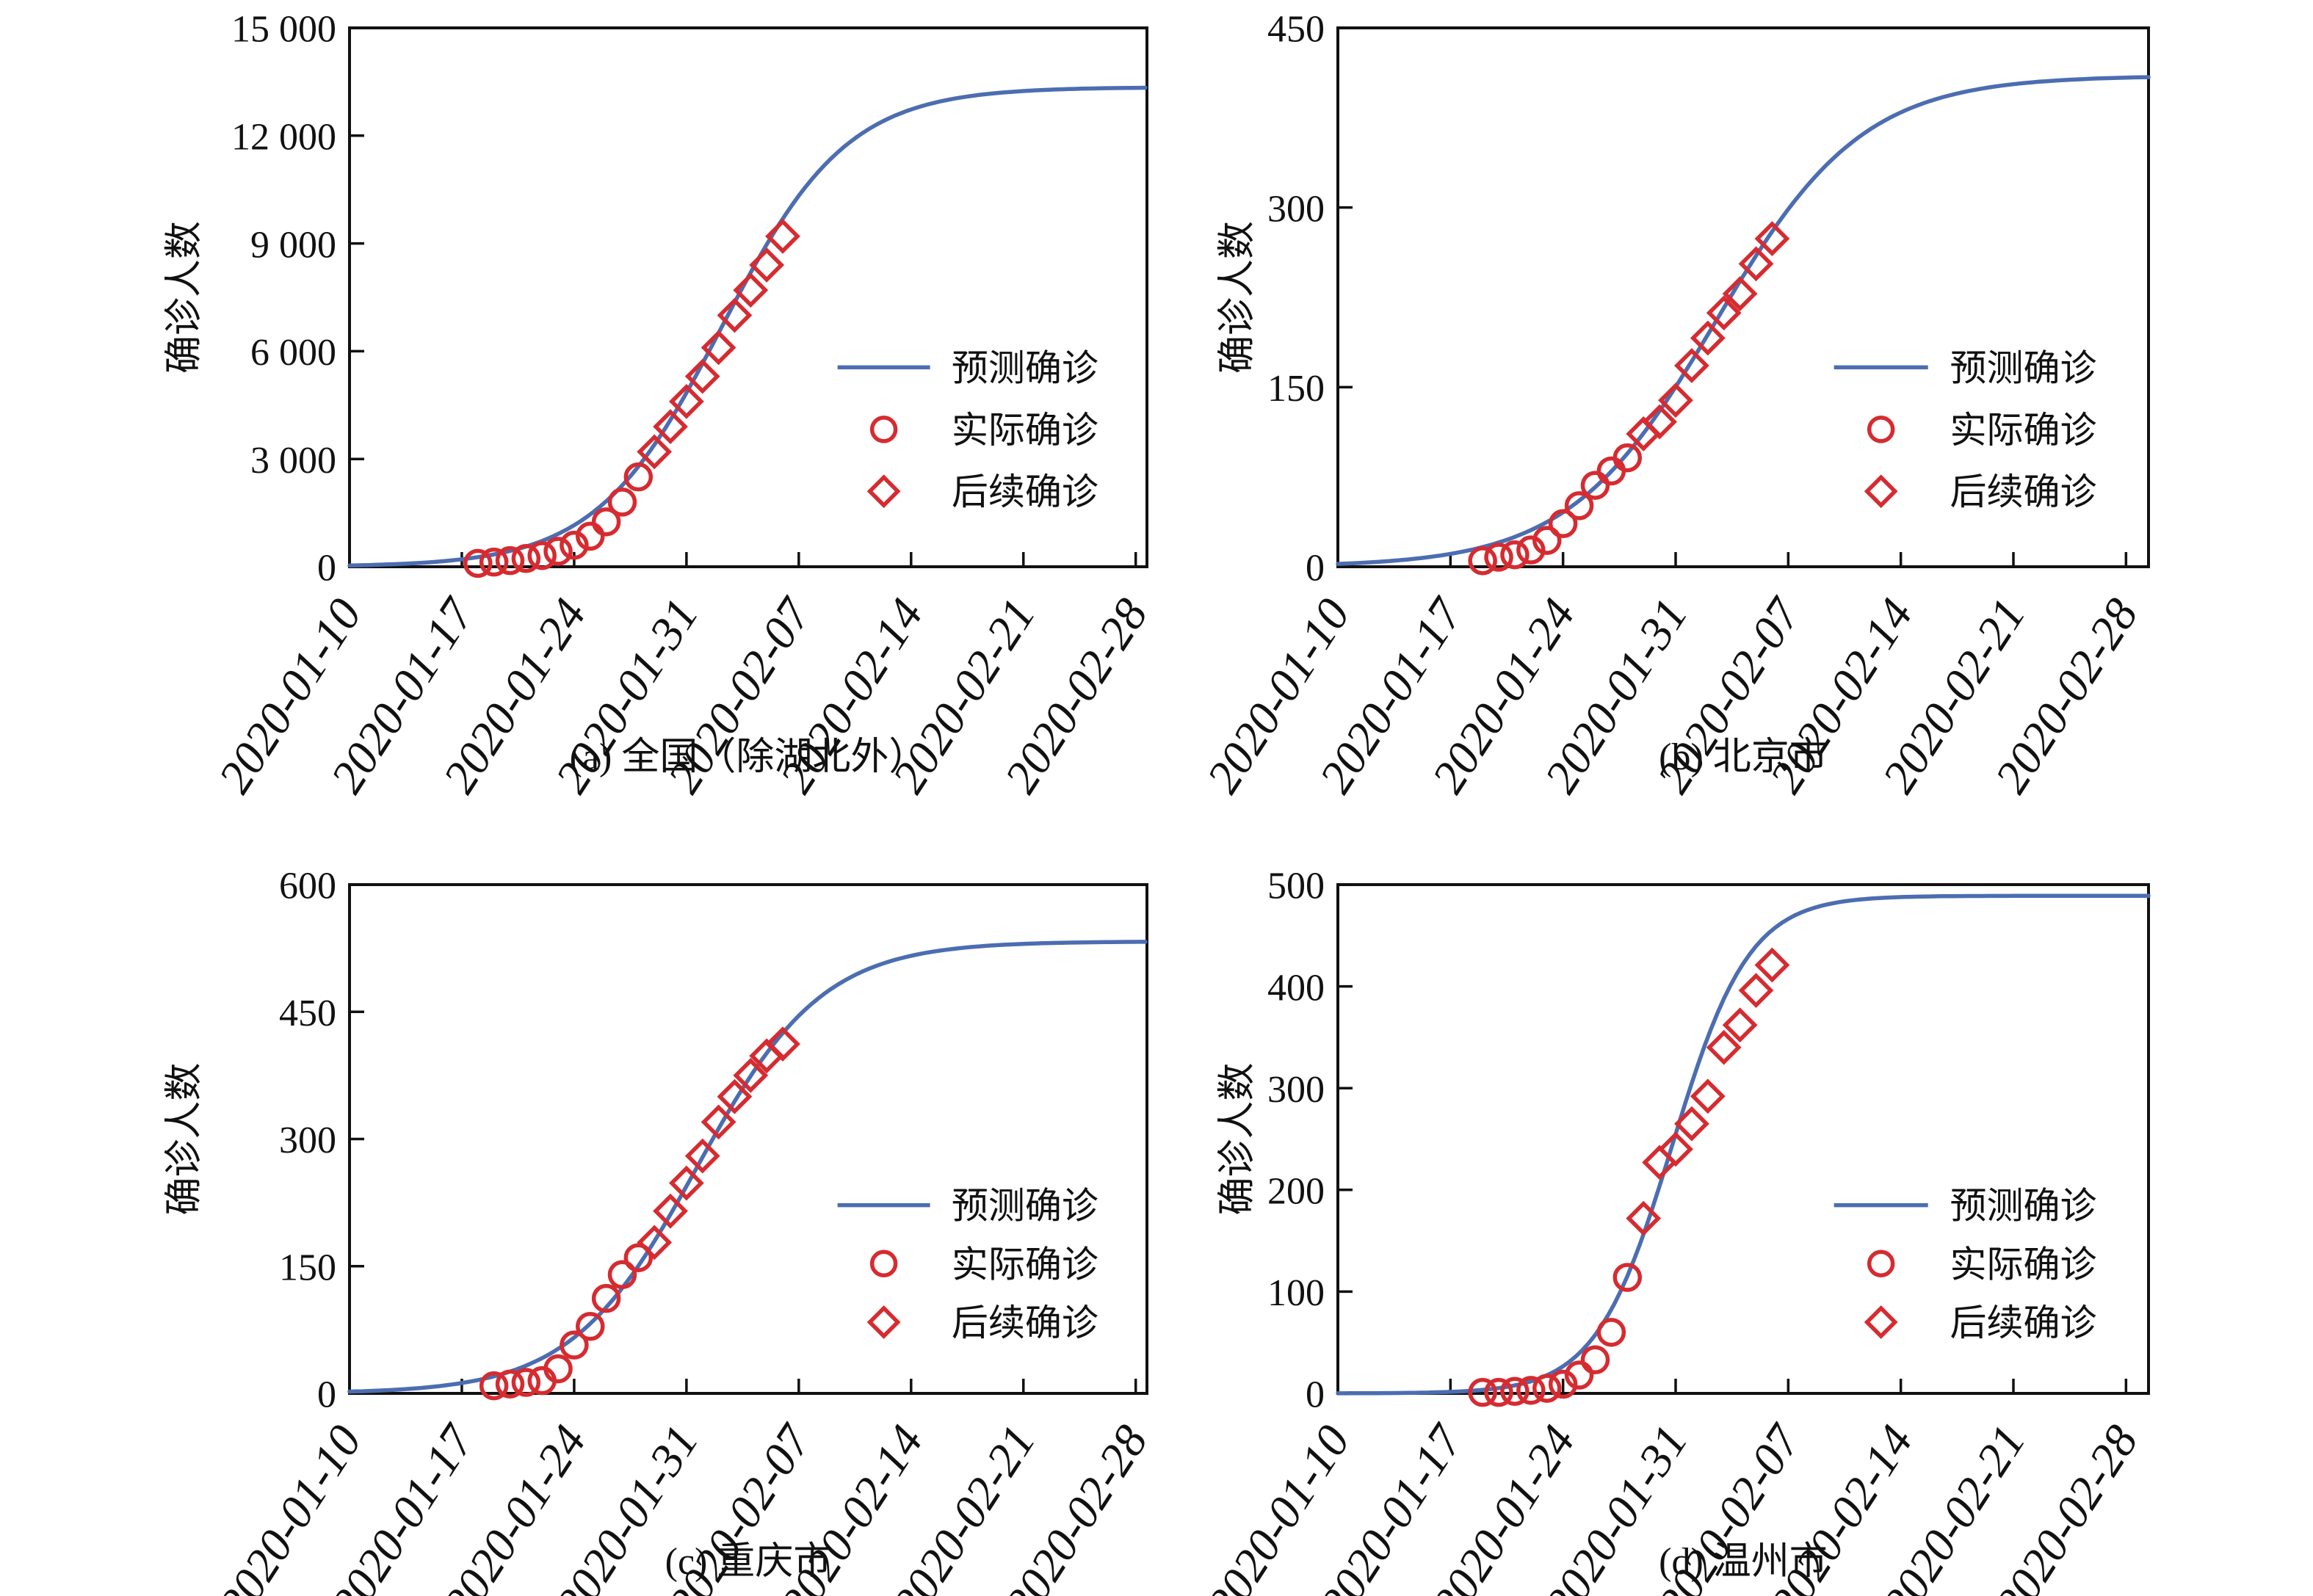  Describe the element at coordinates (1743, 1562) in the screenshot. I see `subplot-caption: (d) 温州市` at that location.